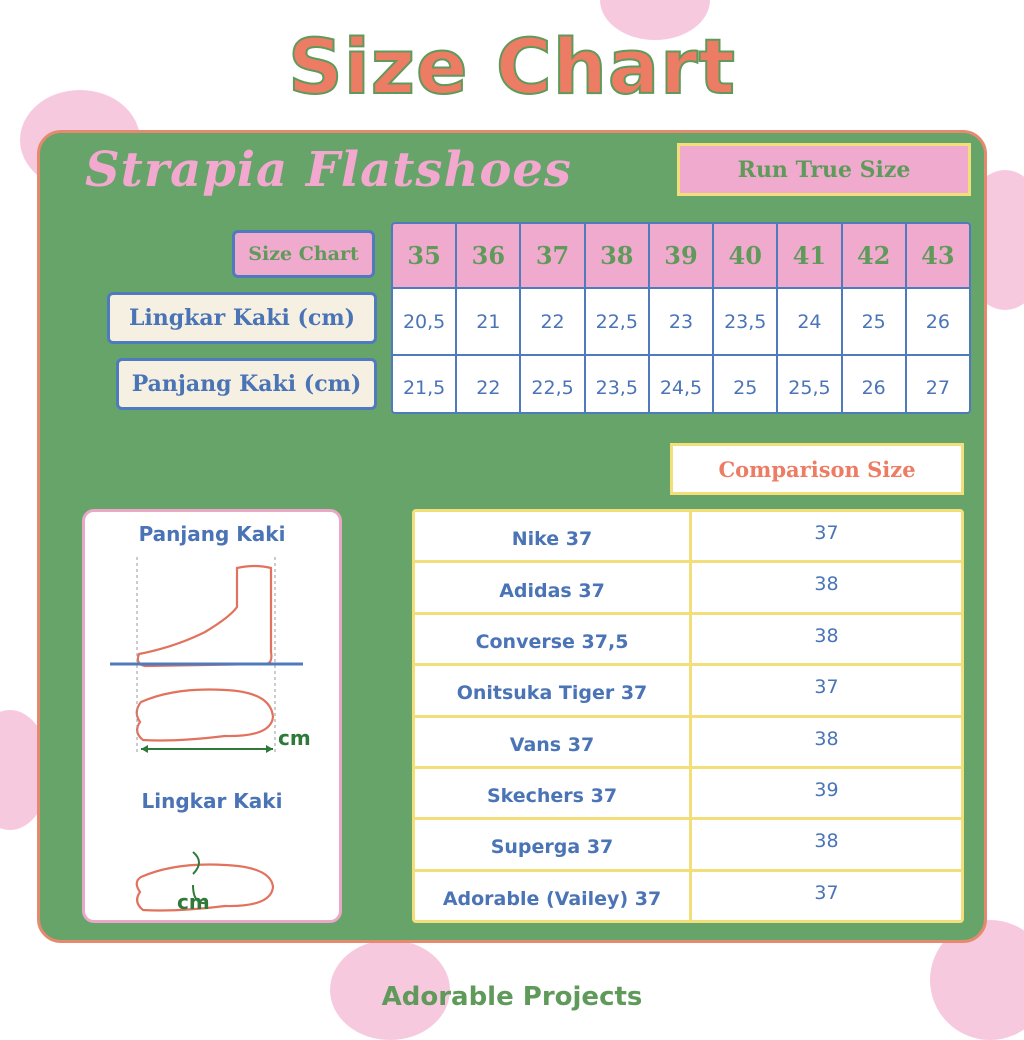  What do you see at coordinates (552, 844) in the screenshot?
I see `comparison-brand: Superga 37` at bounding box center [552, 844].